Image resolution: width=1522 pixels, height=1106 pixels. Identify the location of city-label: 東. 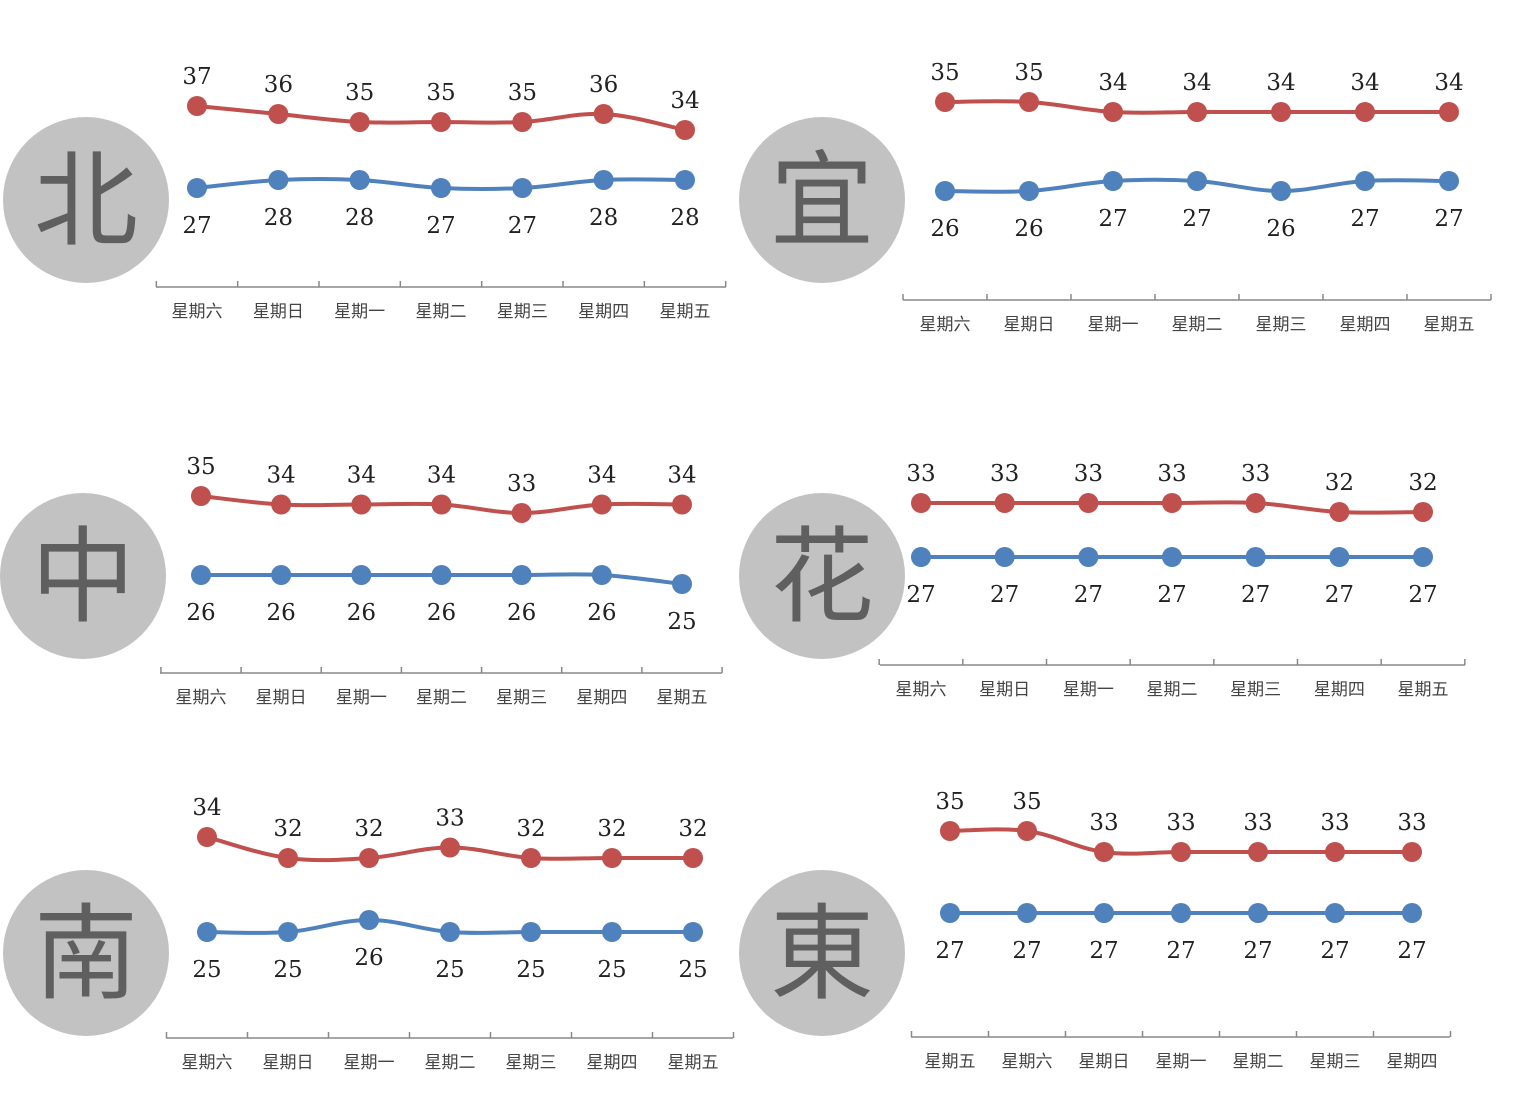
(822, 954).